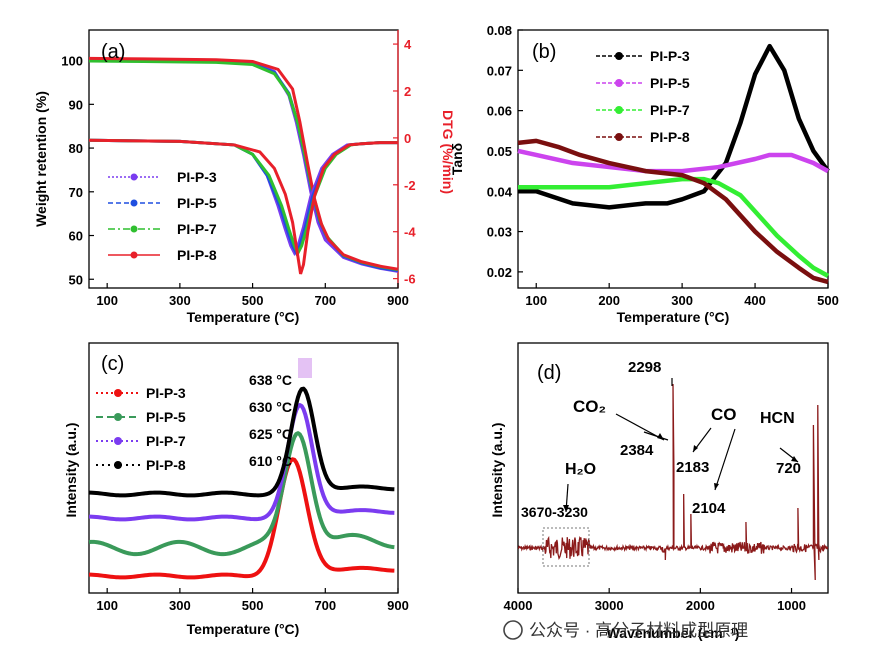 The width and height of the screenshot is (884, 665). I want to click on panel-b-ylabel: Tanδ, so click(457, 159).